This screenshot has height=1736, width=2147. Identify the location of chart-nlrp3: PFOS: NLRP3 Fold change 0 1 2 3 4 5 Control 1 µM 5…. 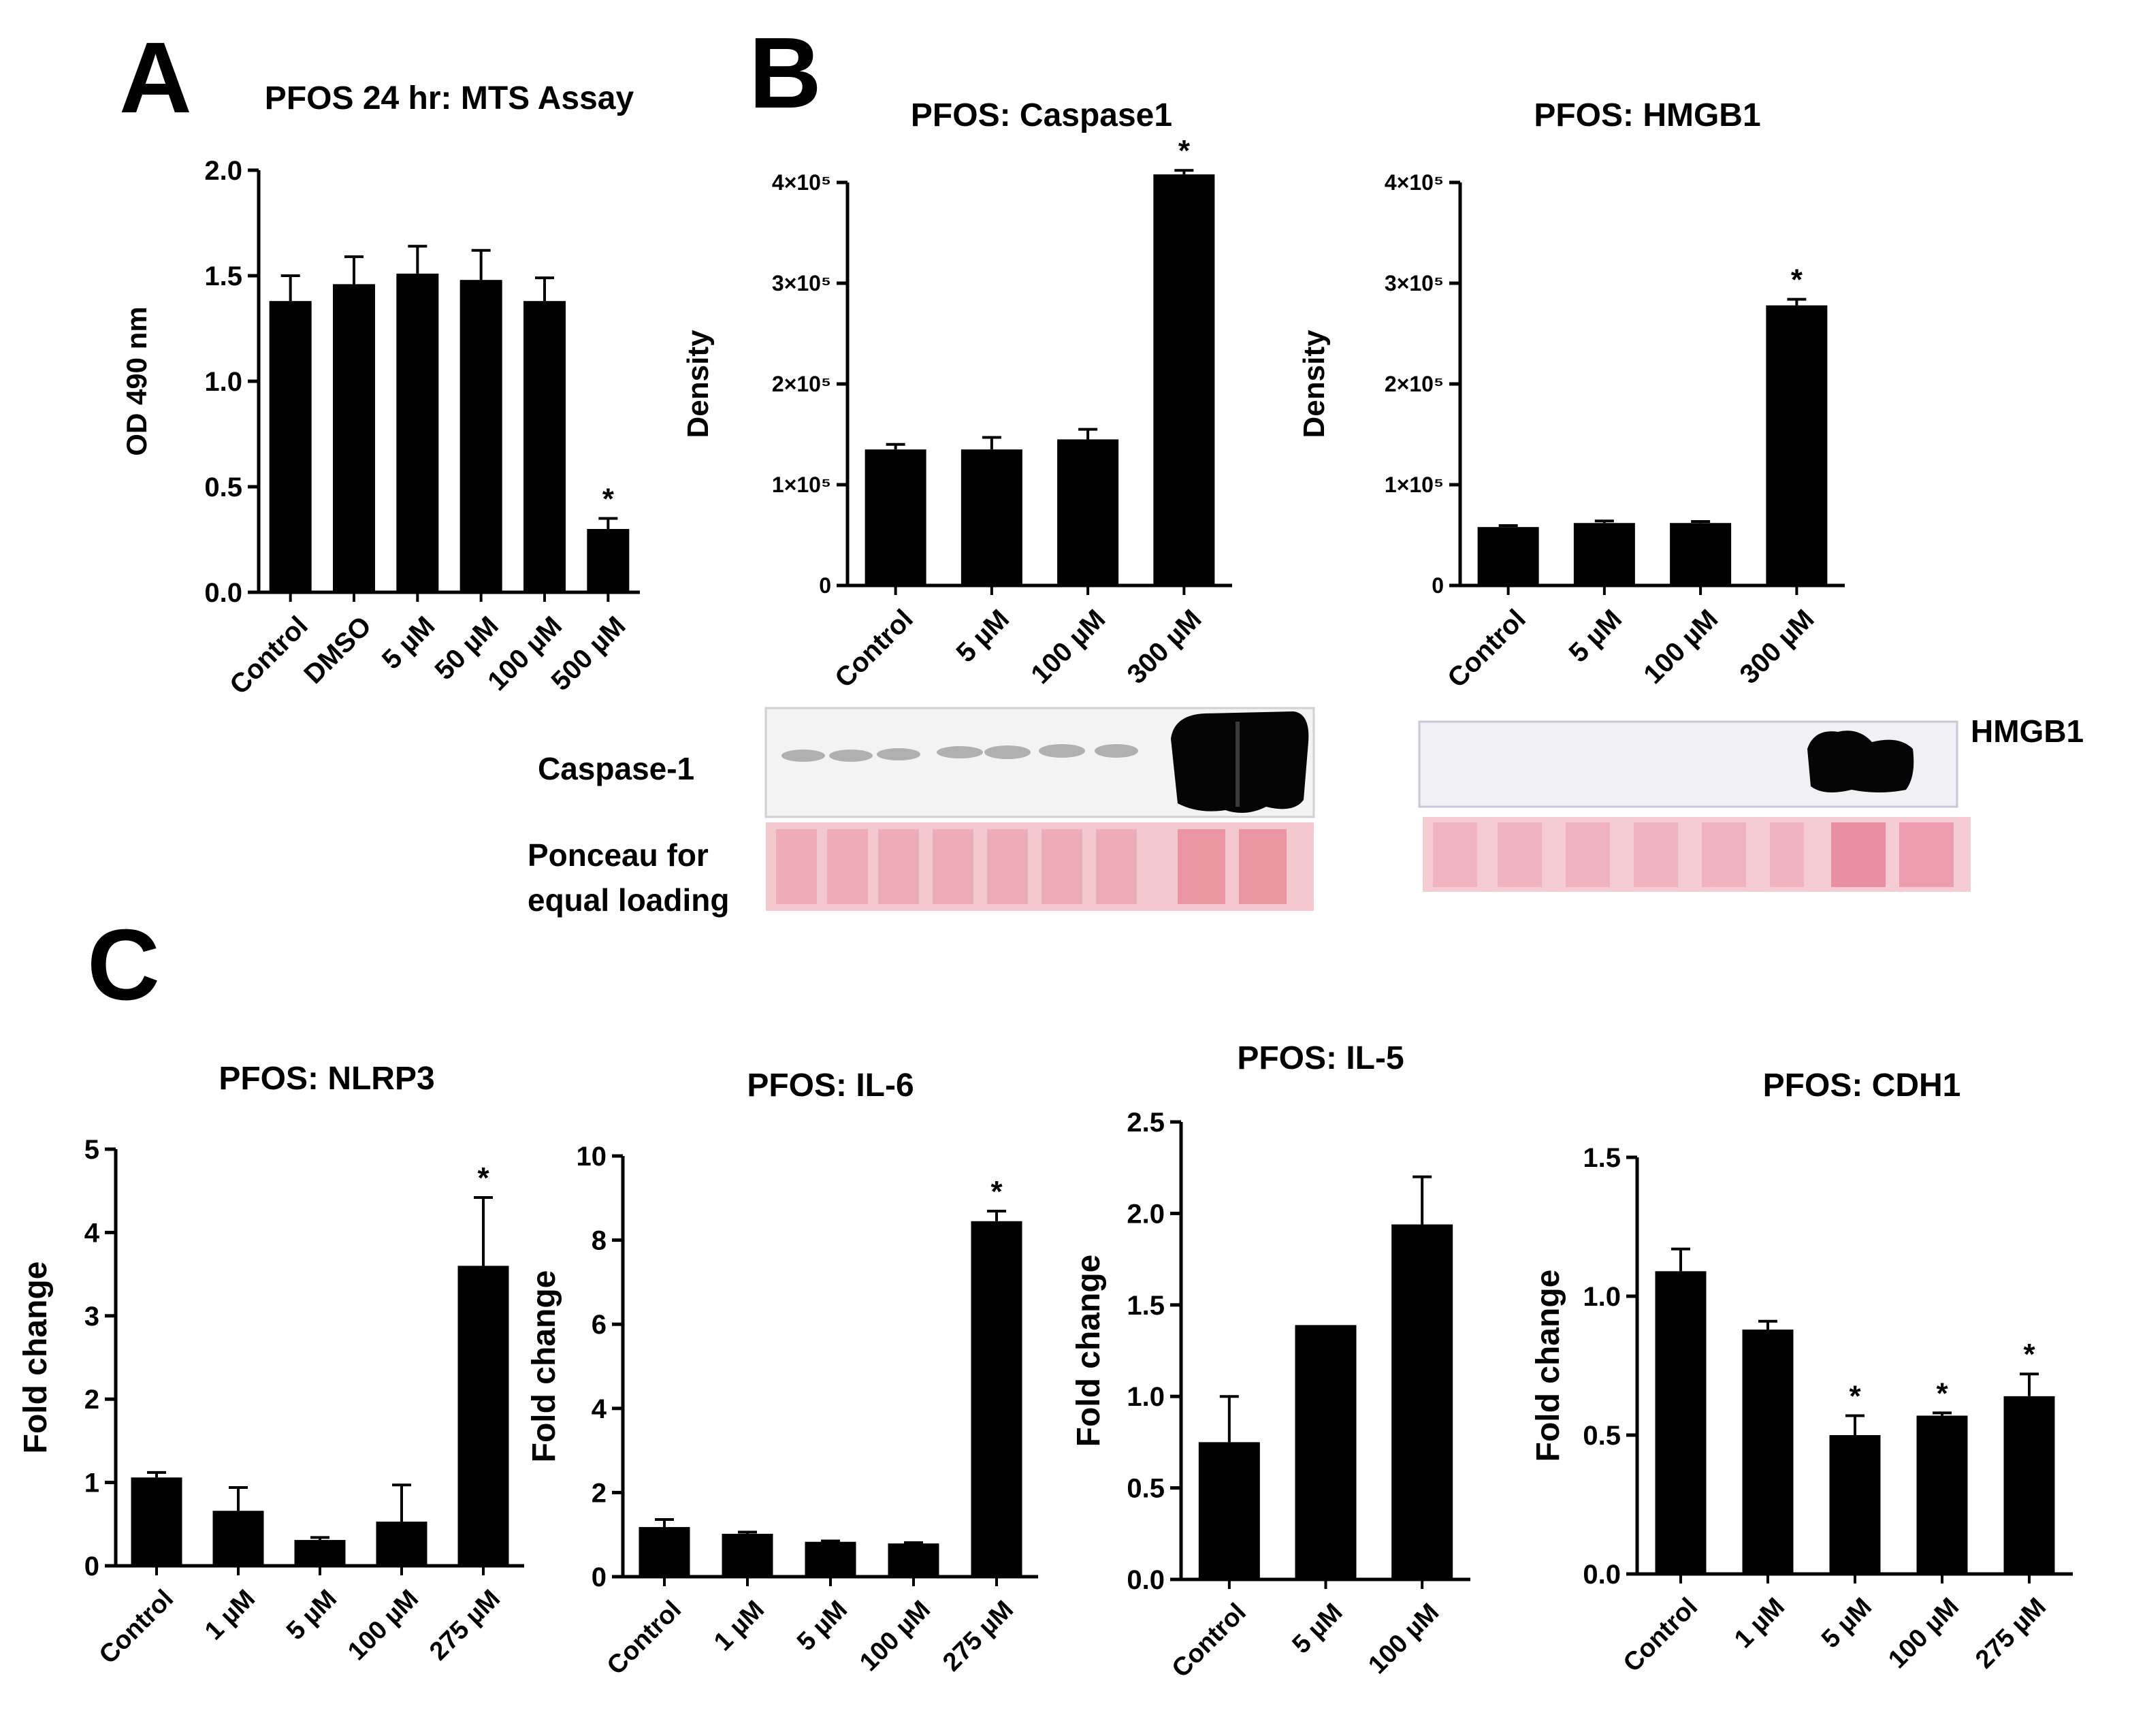
(271, 1365).